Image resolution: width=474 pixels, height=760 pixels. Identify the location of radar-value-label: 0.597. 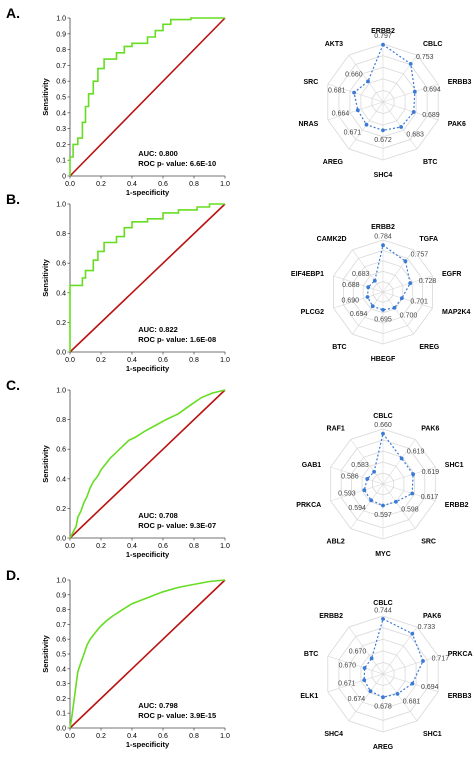
(383, 515).